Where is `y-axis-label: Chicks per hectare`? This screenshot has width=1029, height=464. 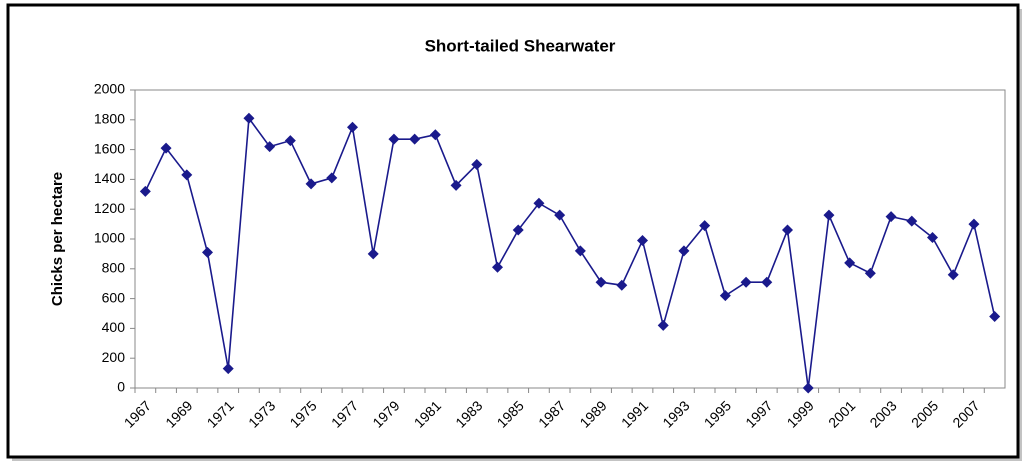 y-axis-label: Chicks per hectare is located at coordinates (57, 239).